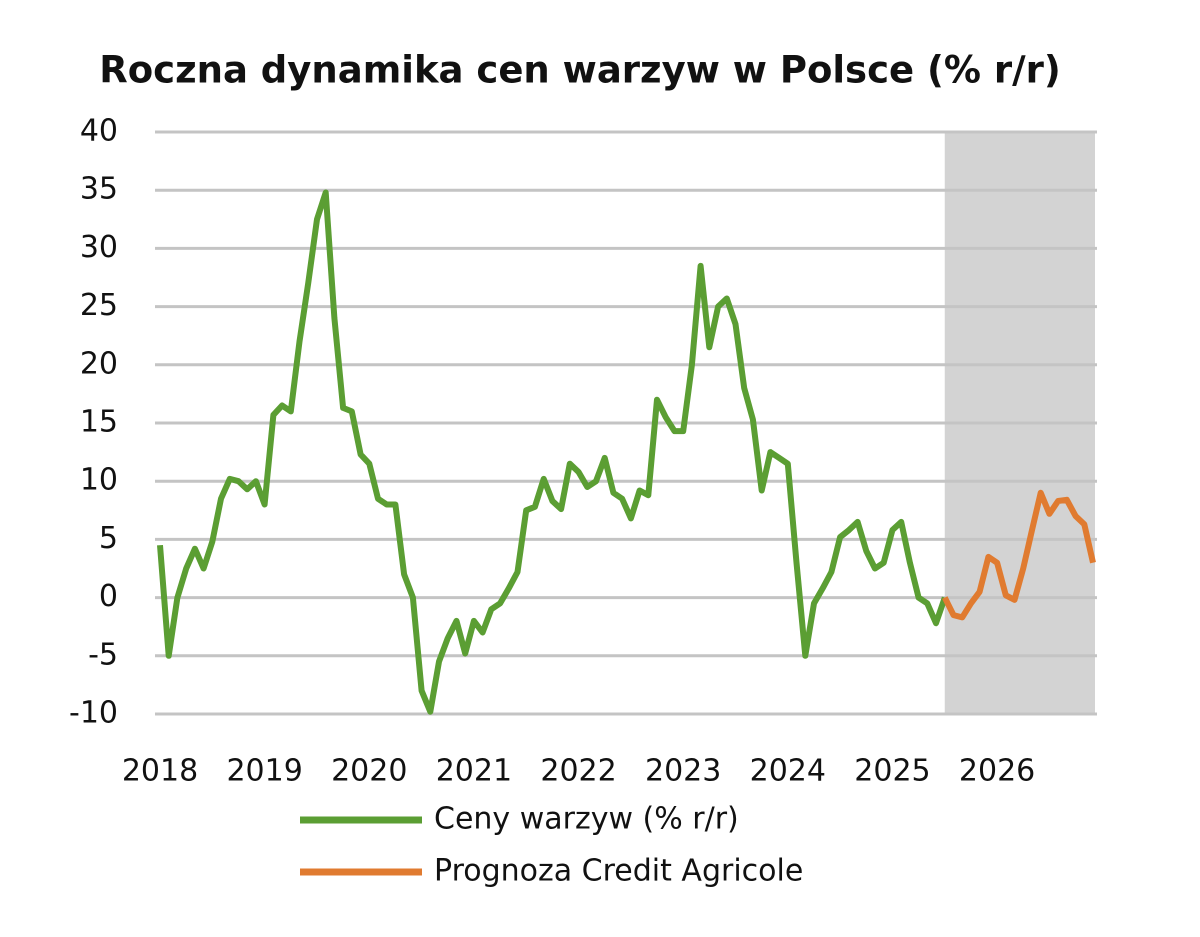 The image size is (1200, 937). What do you see at coordinates (474, 771) in the screenshot?
I see `x-tick-label: 2021` at bounding box center [474, 771].